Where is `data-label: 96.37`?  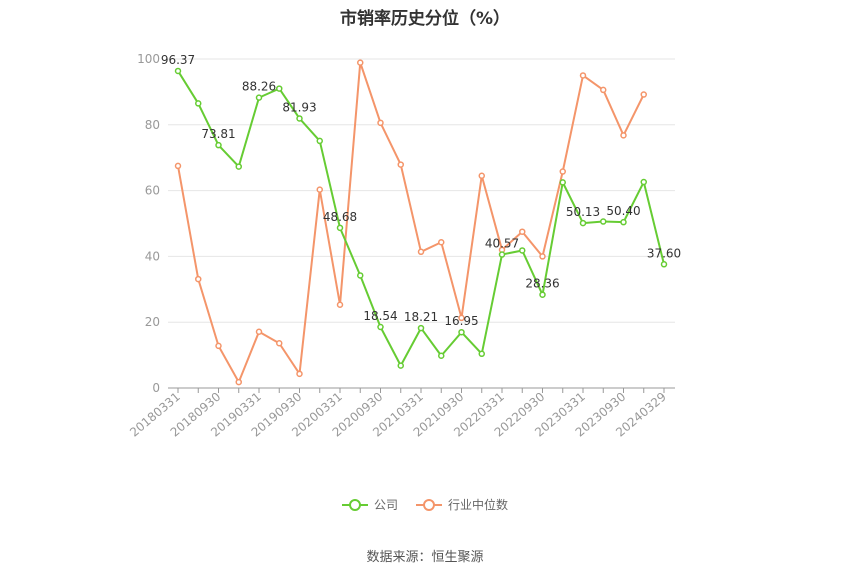 data-label: 96.37 is located at coordinates (178, 60).